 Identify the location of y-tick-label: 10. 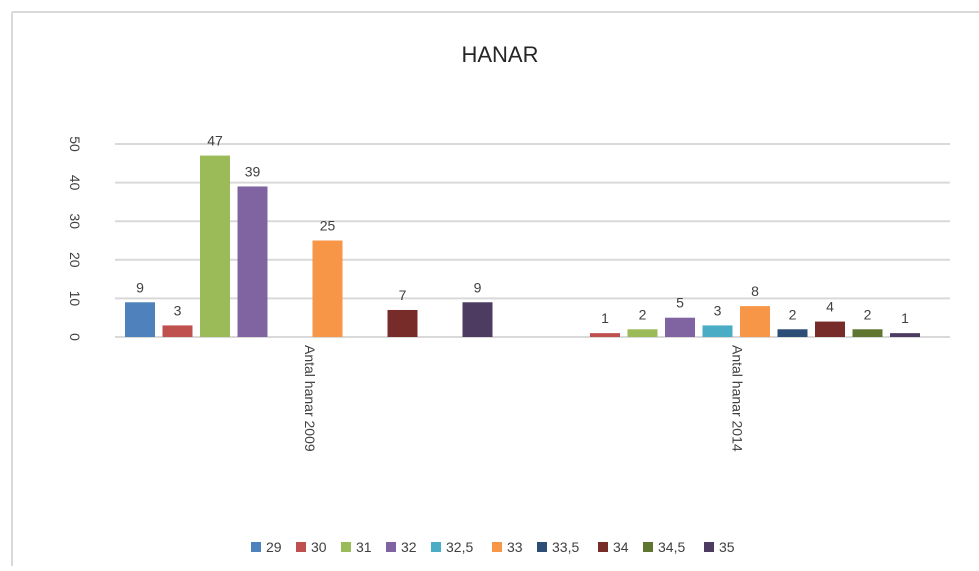
(75, 299).